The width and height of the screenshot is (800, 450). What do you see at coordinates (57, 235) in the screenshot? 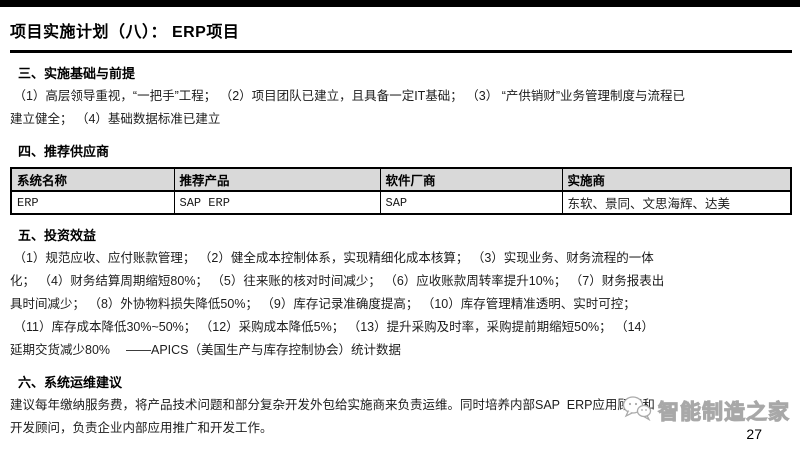
I see `section-heading-investment-benefits: 五、投资效益` at bounding box center [57, 235].